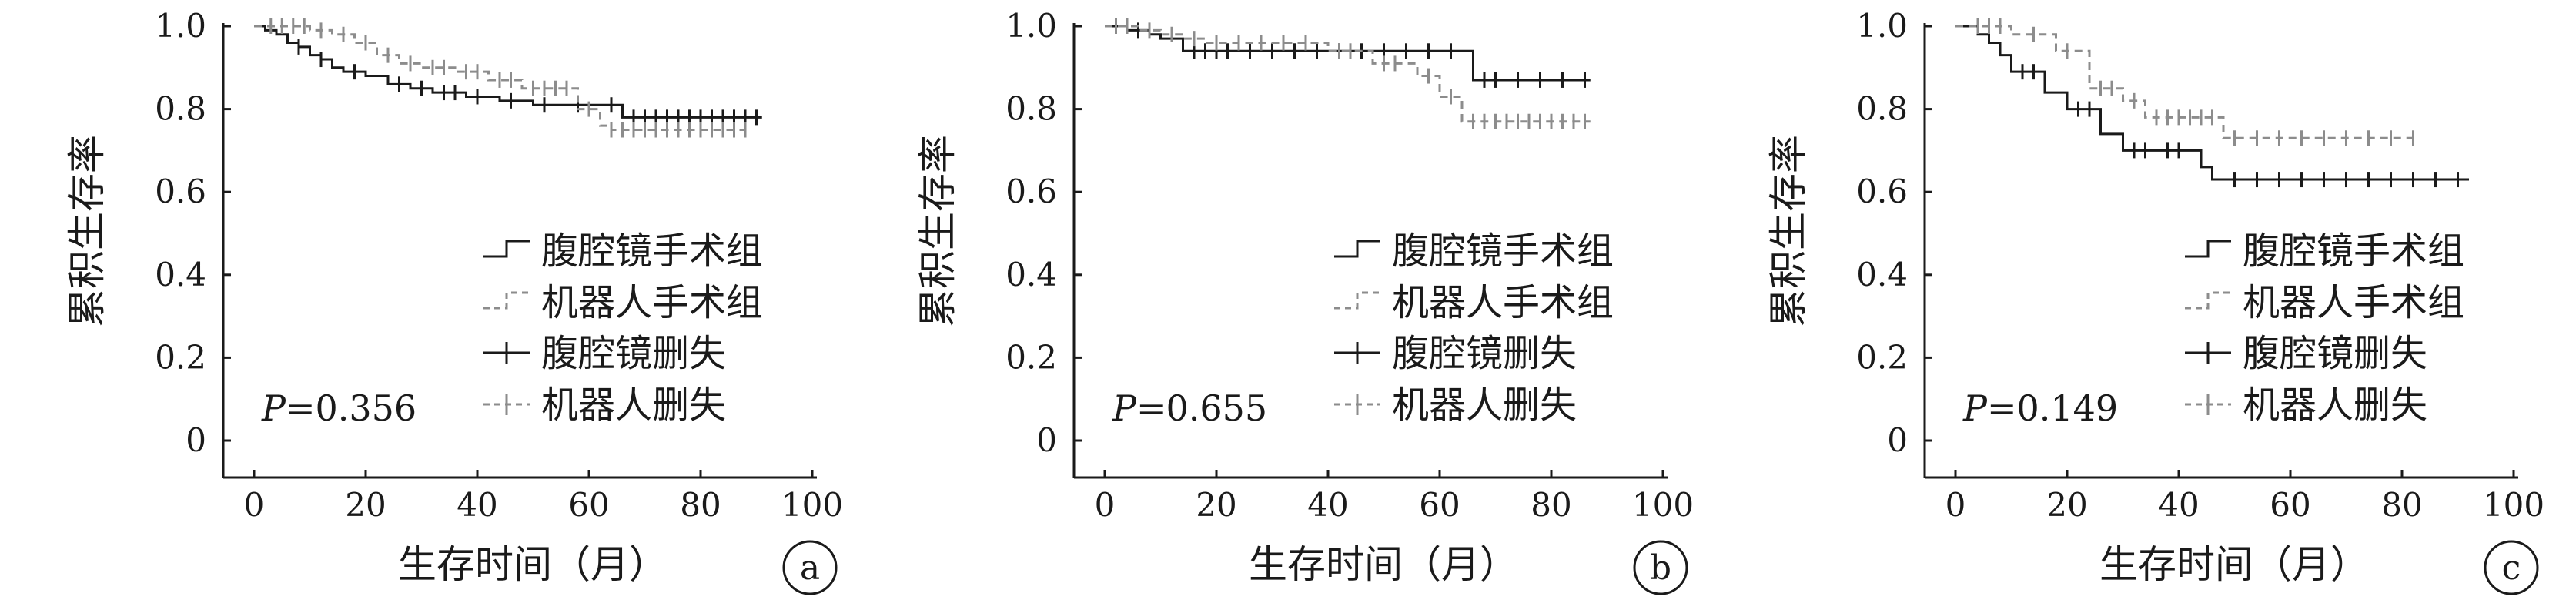  I want to click on p-value-number: =0.655, so click(1201, 408).